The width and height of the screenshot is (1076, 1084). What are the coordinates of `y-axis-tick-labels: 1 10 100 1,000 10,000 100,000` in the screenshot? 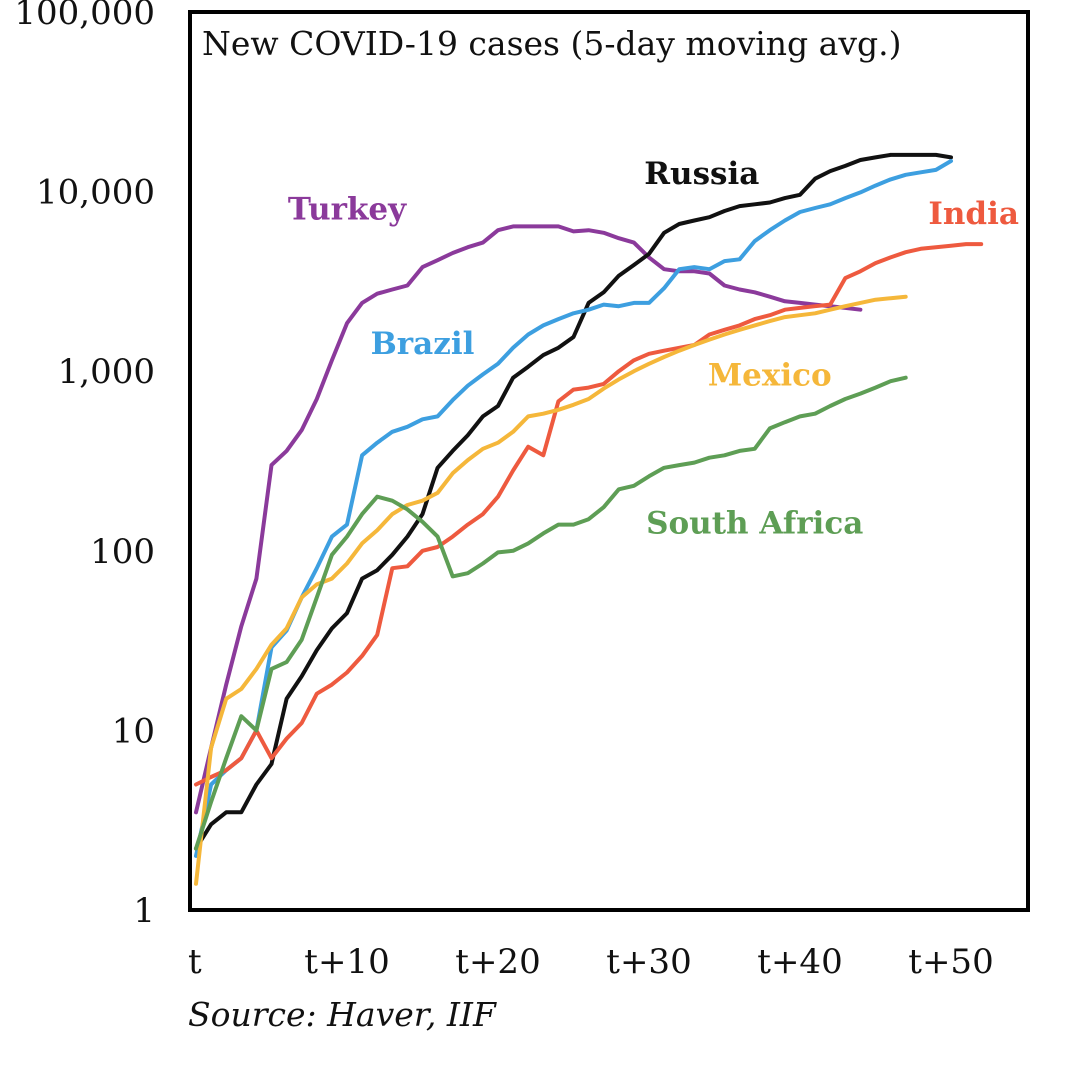 It's located at (84, 465).